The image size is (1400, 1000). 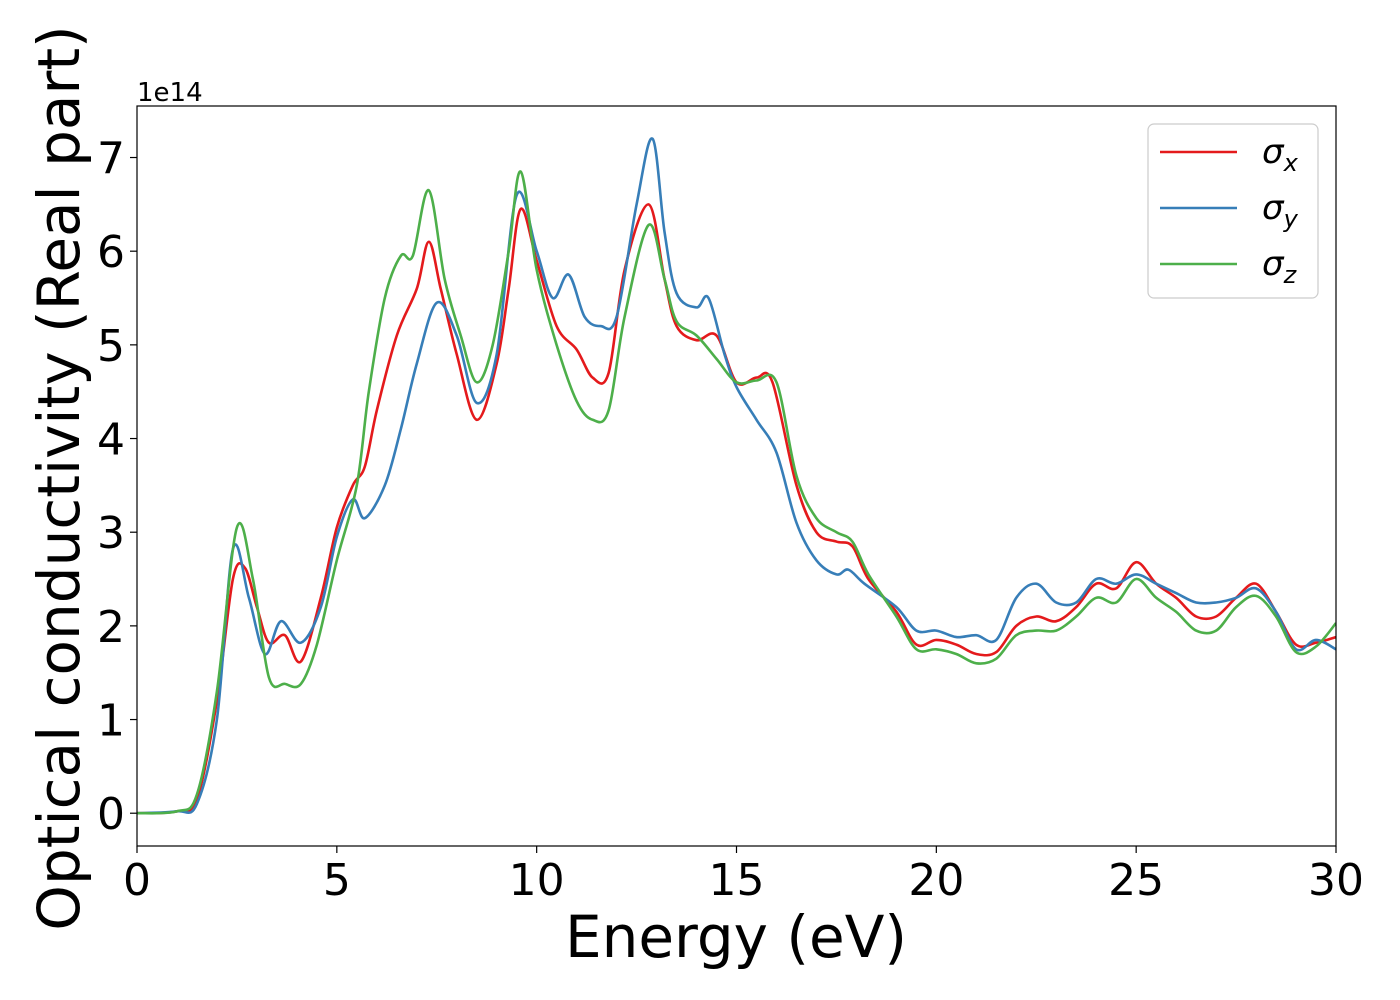 What do you see at coordinates (111, 252) in the screenshot?
I see `y-tick-label: 6` at bounding box center [111, 252].